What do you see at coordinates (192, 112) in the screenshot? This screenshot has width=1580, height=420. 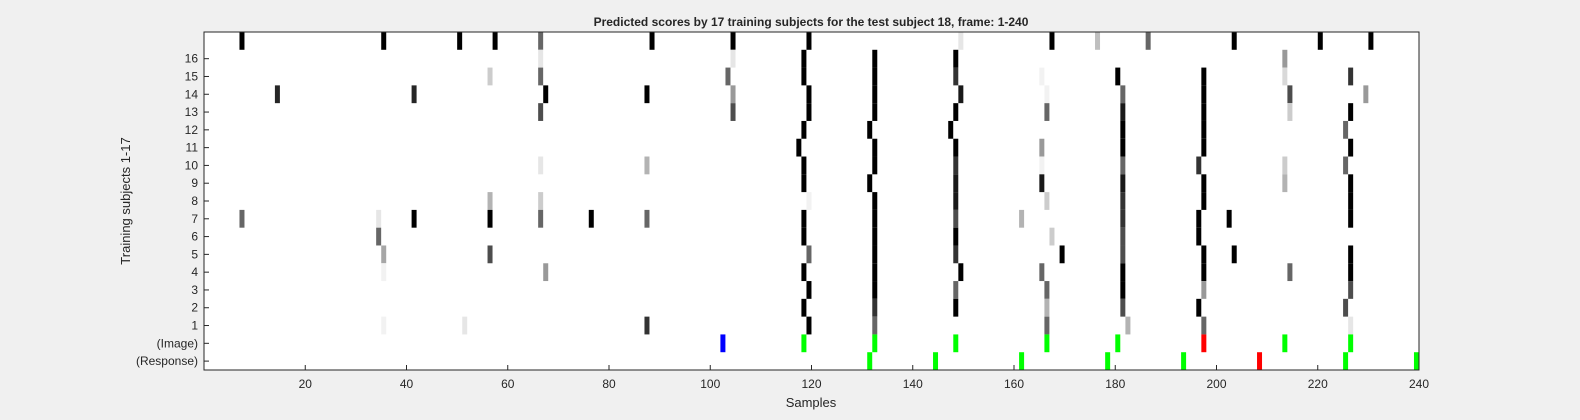 I see `y-tick-label: 13` at bounding box center [192, 112].